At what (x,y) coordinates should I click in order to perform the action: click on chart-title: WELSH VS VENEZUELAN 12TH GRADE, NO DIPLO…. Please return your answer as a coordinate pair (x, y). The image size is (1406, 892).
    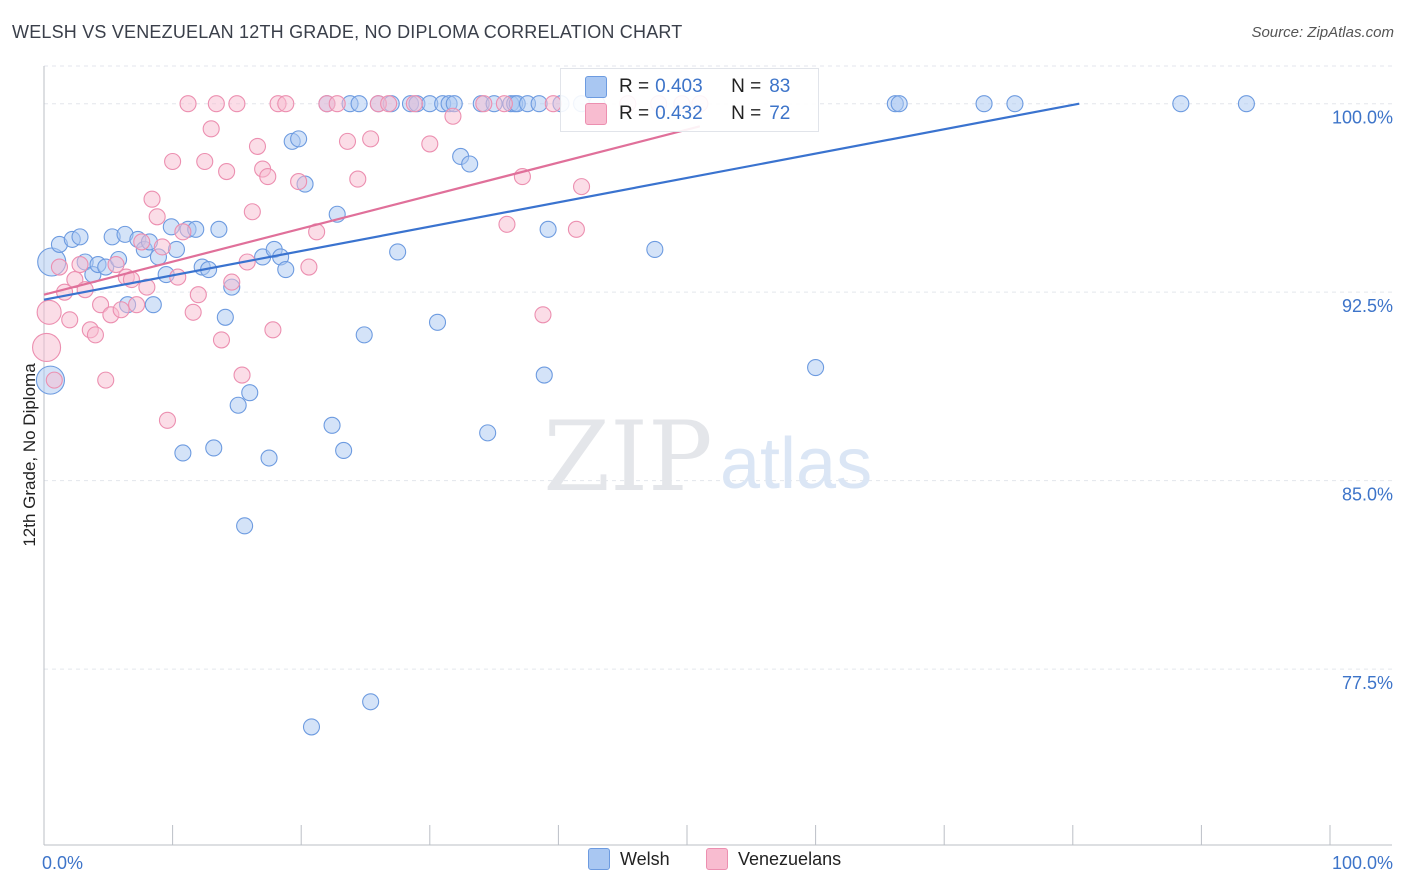
    Looking at the image, I should click on (347, 32).